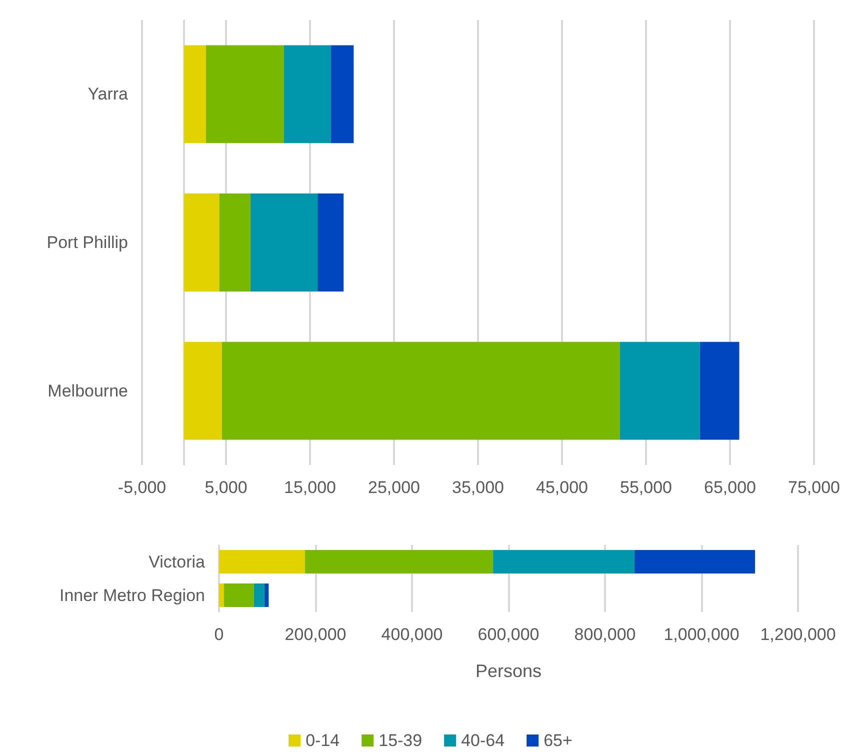 The height and width of the screenshot is (754, 861). I want to click on y-tick-label: Inner Metro Region, so click(132, 595).